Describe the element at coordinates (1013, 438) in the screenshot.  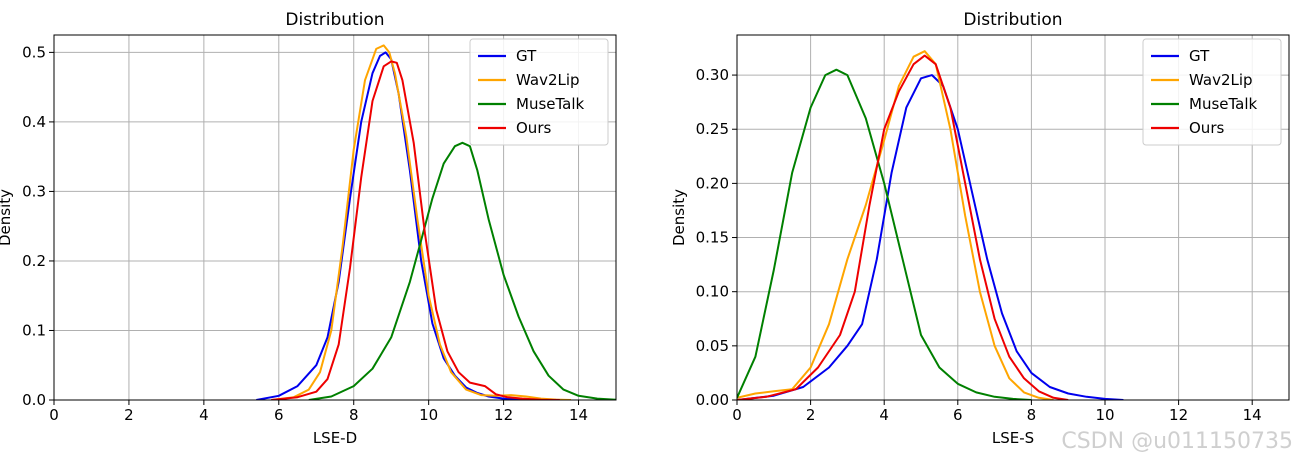
I see `x-axis-label: LSE-S` at that location.